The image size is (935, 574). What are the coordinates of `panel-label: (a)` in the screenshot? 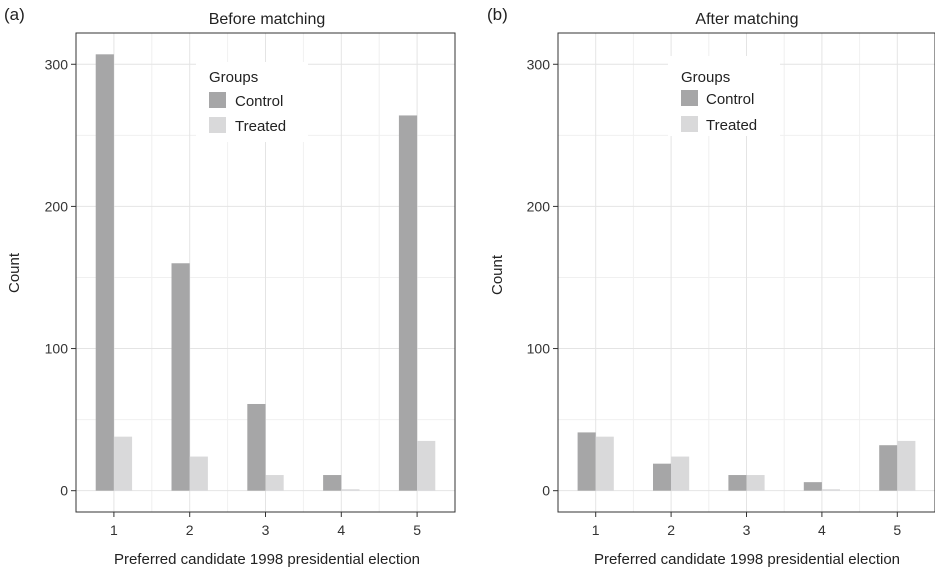 It's located at (14, 14).